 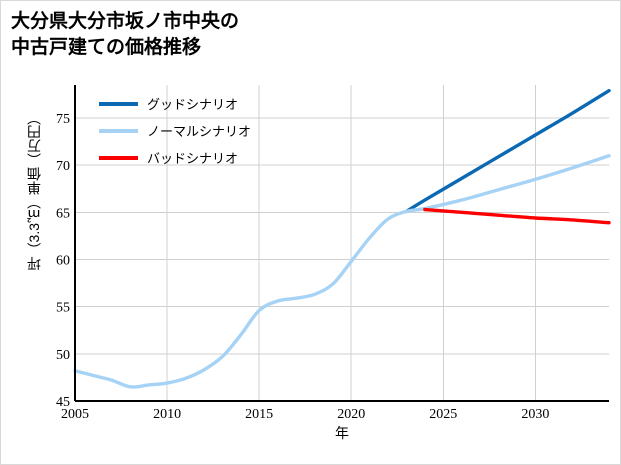 What do you see at coordinates (351, 414) in the screenshot?
I see `x-tick-label: 2020` at bounding box center [351, 414].